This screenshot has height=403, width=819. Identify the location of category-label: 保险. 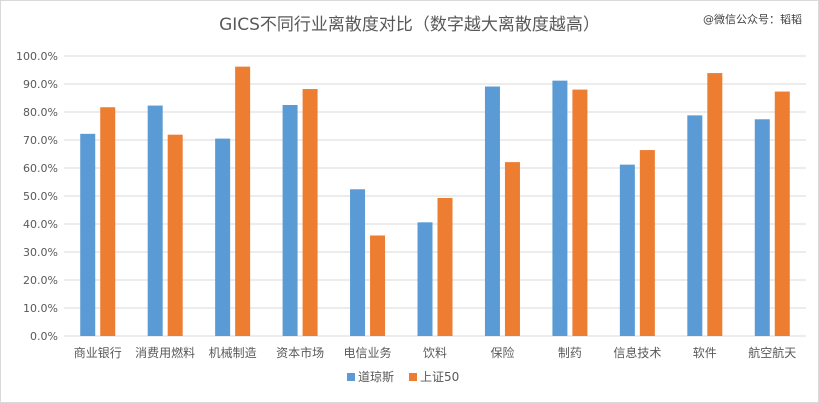
(502, 352).